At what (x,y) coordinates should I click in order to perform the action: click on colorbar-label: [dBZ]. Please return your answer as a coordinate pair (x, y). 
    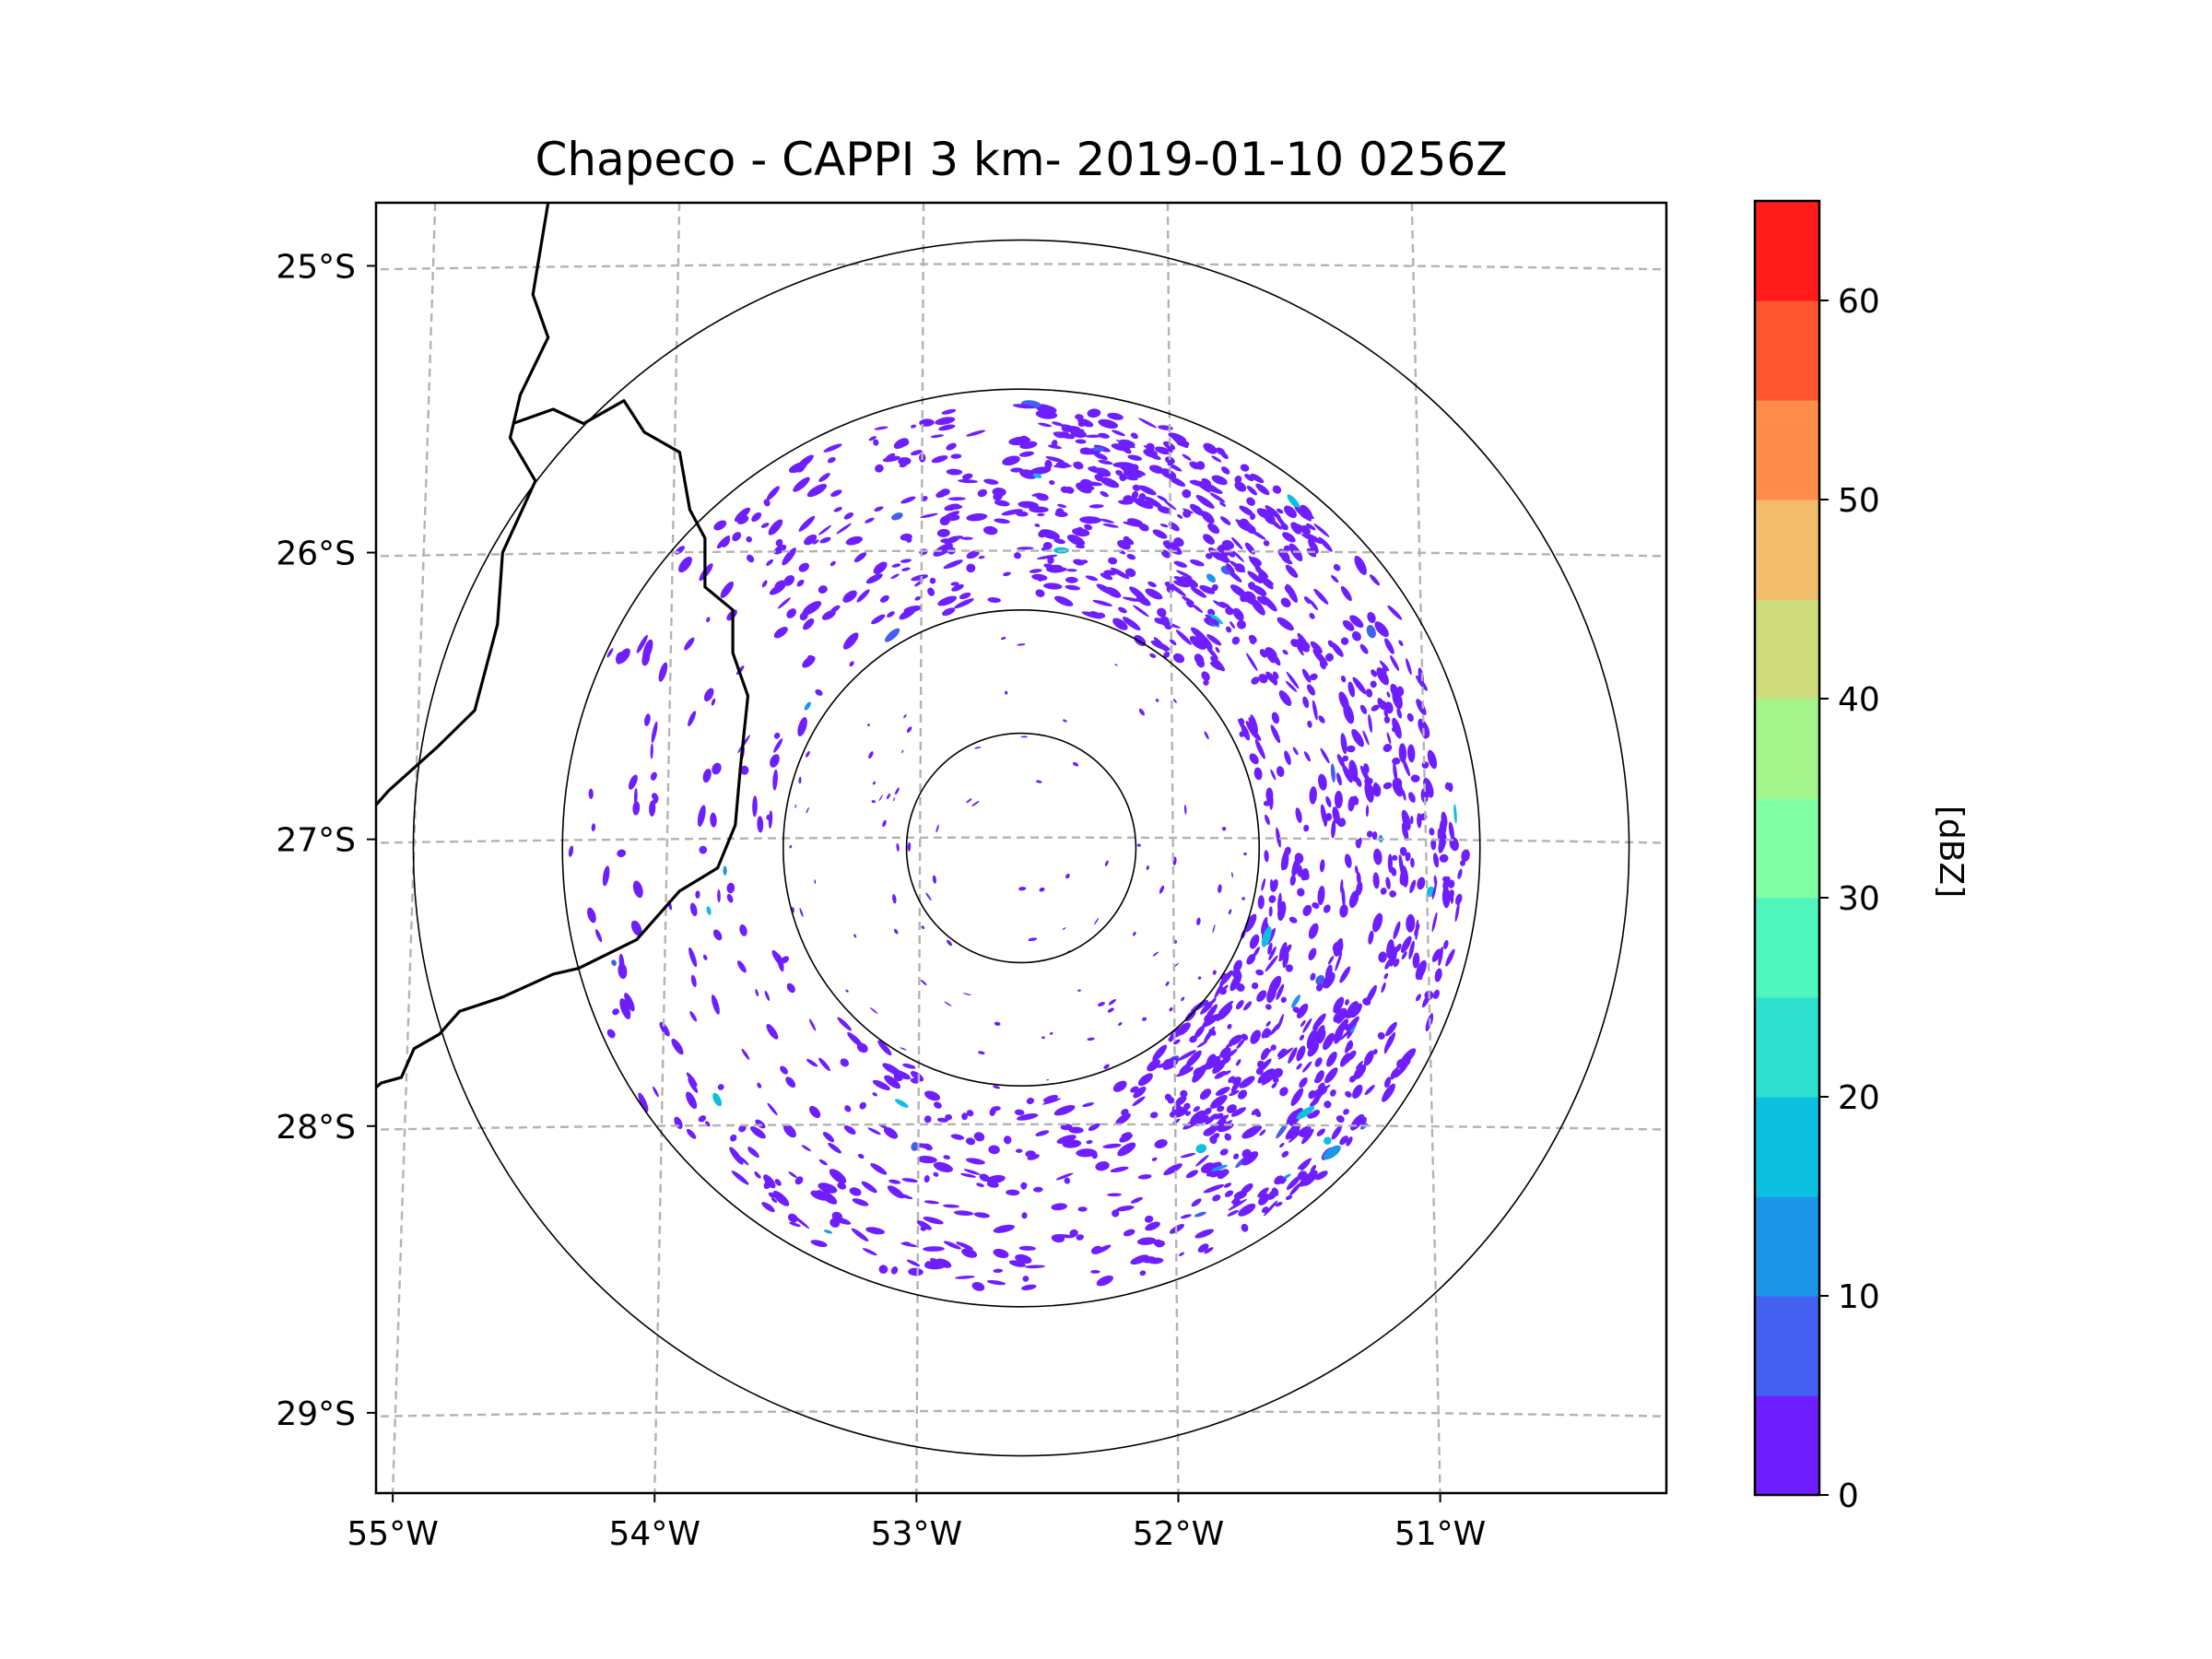
    Looking at the image, I should click on (1951, 852).